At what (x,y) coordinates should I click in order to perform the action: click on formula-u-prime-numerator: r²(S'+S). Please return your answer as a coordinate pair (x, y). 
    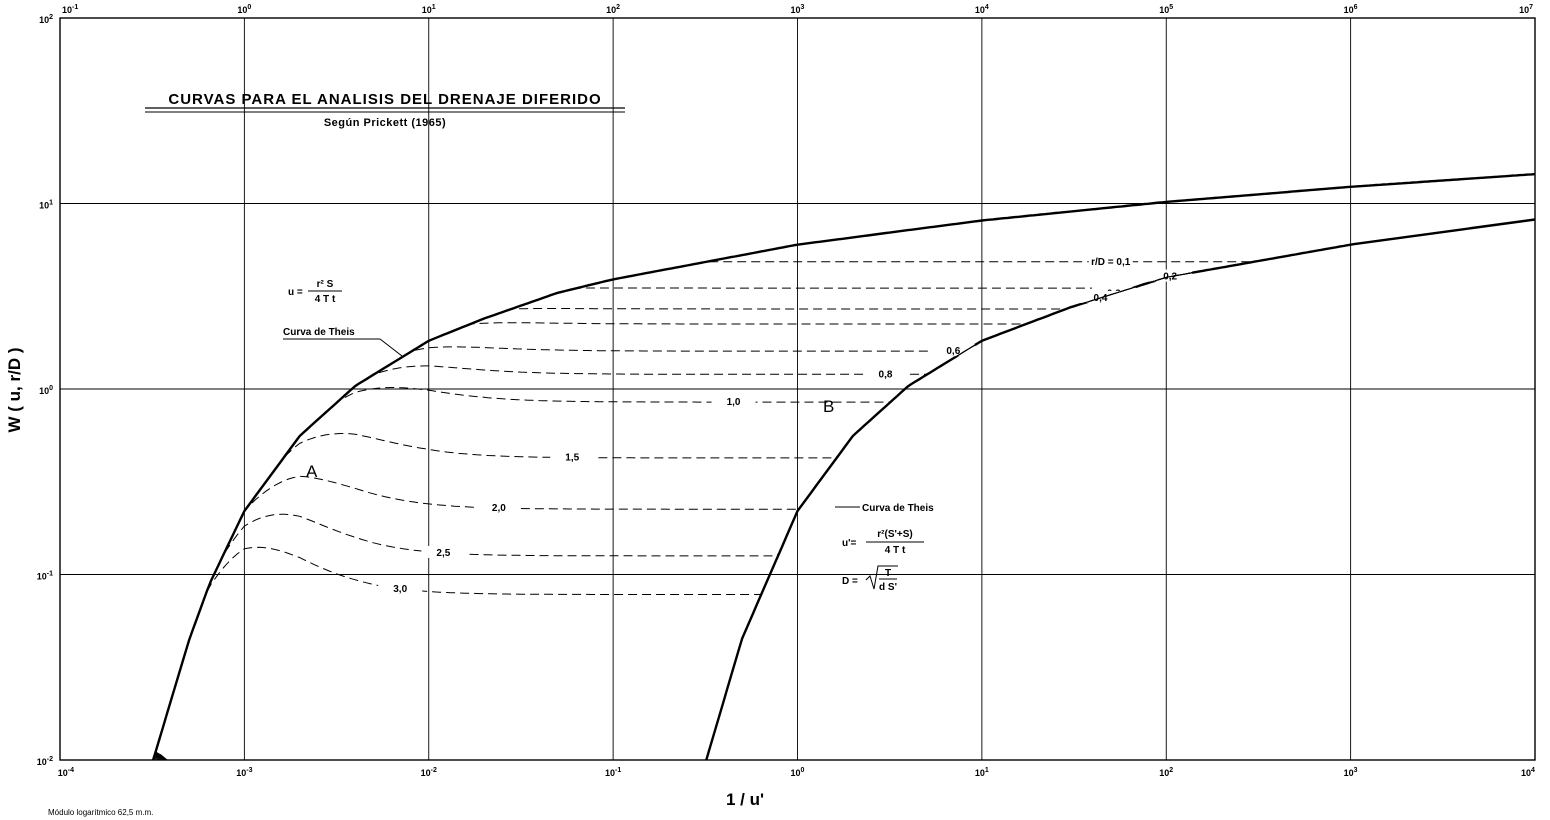
    Looking at the image, I should click on (894, 534).